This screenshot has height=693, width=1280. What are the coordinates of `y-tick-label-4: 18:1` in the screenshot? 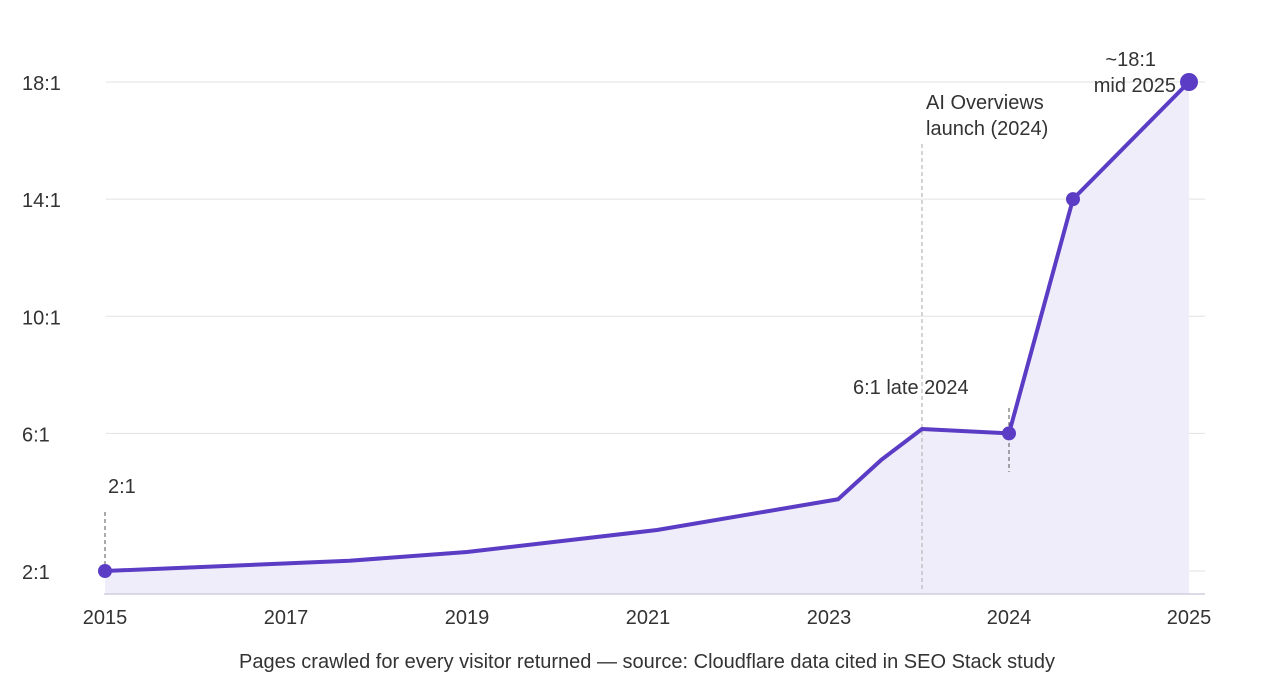 It's located at (41, 84).